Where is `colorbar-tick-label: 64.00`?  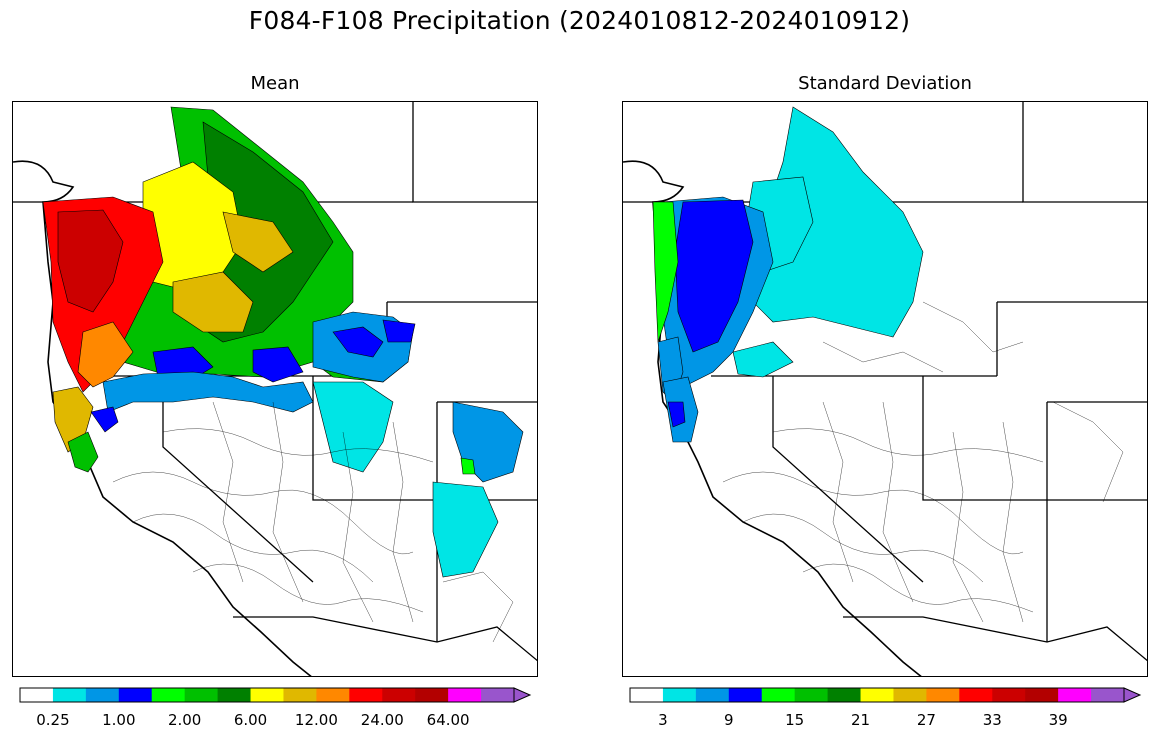 colorbar-tick-label: 64.00 is located at coordinates (448, 720).